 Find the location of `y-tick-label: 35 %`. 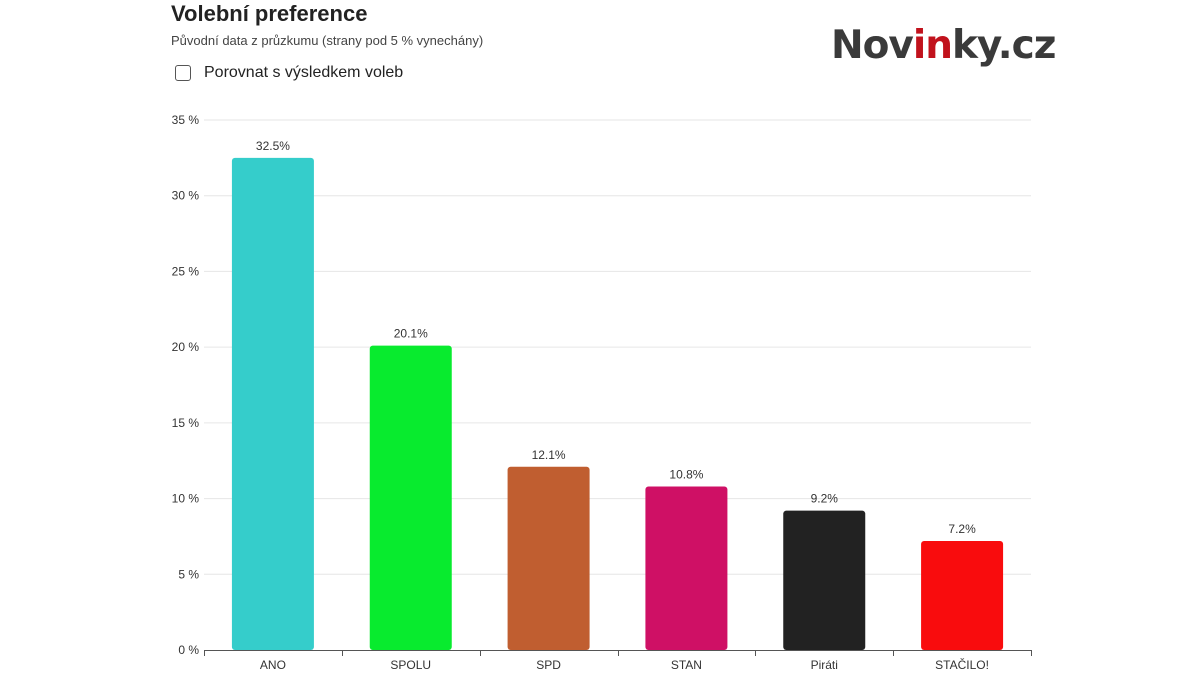

y-tick-label: 35 % is located at coordinates (186, 120).